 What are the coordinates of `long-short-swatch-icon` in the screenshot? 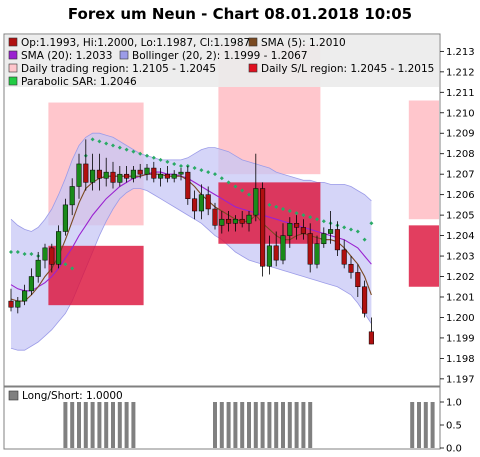 It's located at (13, 395).